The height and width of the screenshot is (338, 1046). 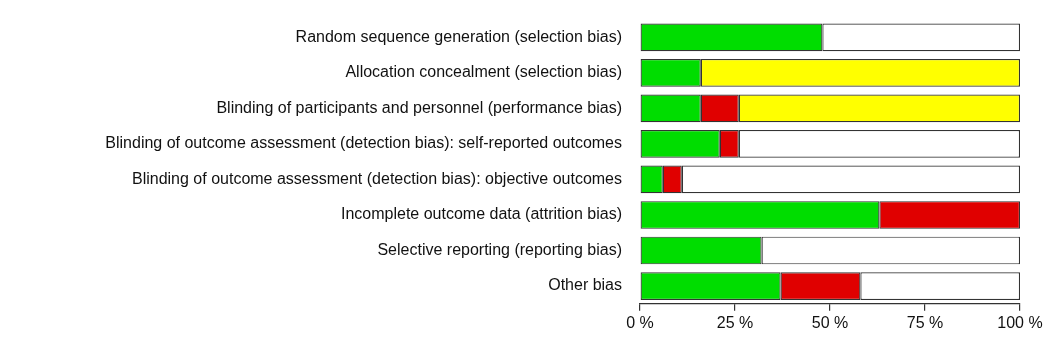 I want to click on x-tick-label: 0 %, so click(x=640, y=322).